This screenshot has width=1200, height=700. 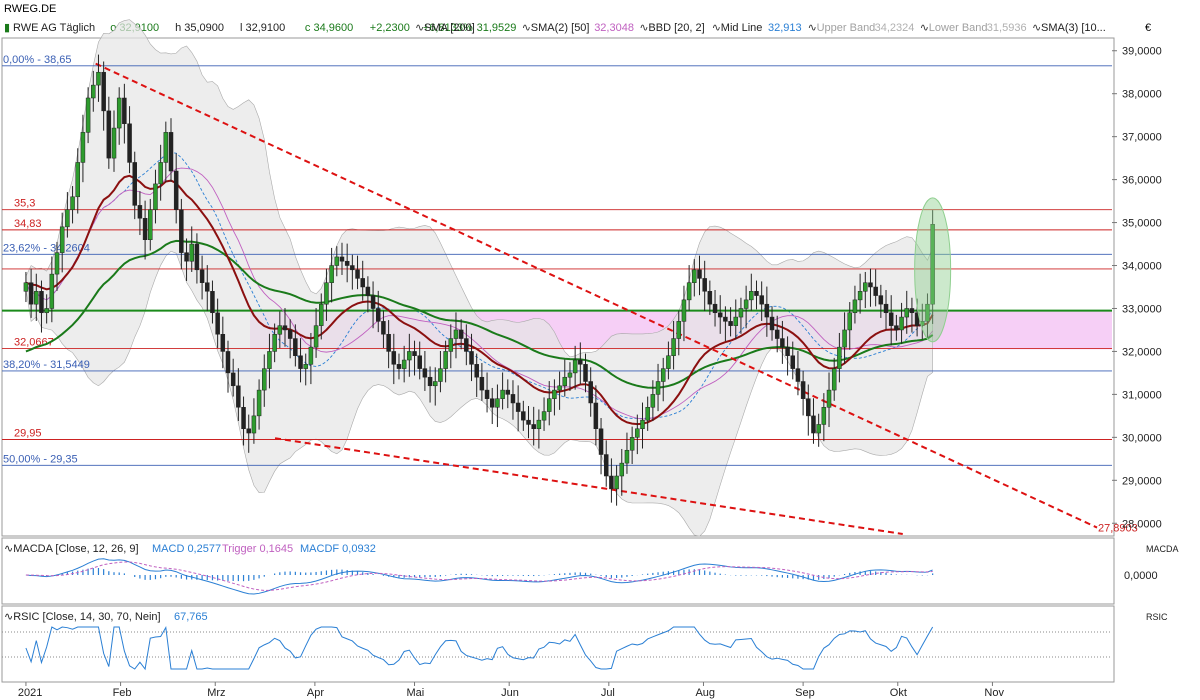 I want to click on level-label-0: 0,00% - 38,65, so click(x=37, y=60).